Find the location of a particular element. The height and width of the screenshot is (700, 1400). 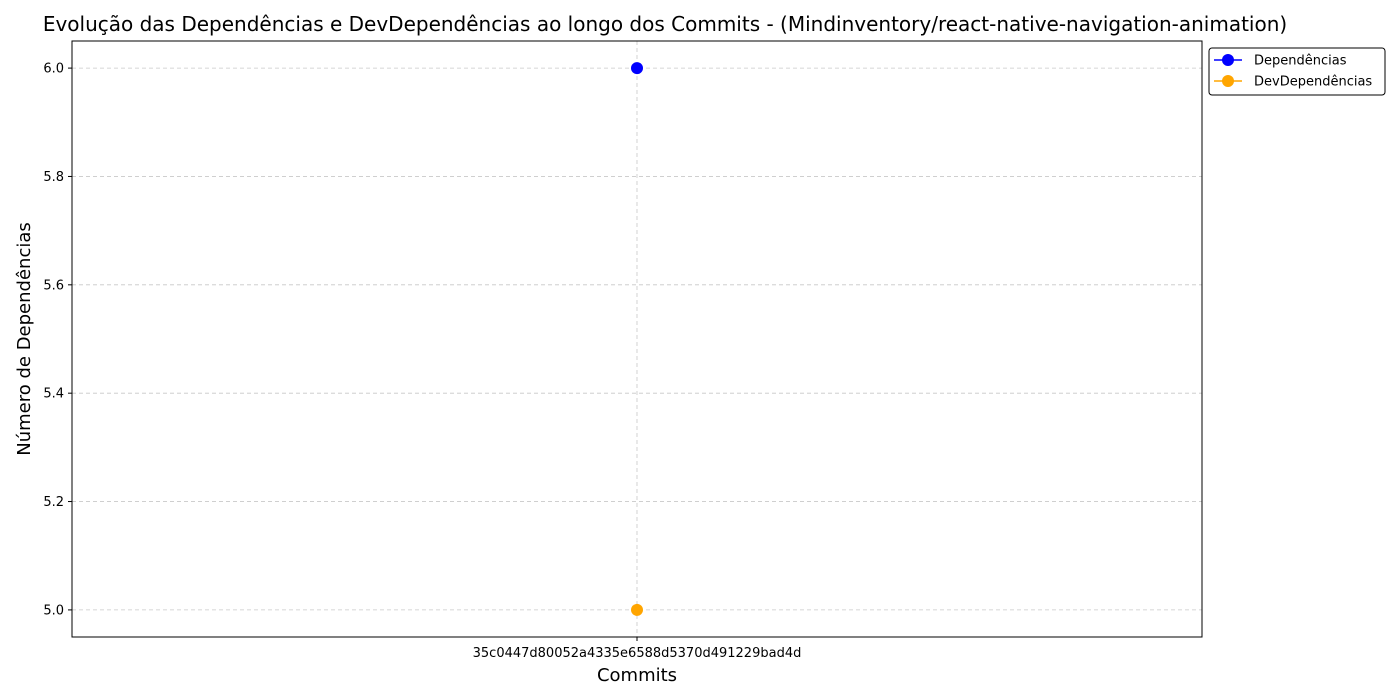

y-tick-label: 5.0 is located at coordinates (53, 610).